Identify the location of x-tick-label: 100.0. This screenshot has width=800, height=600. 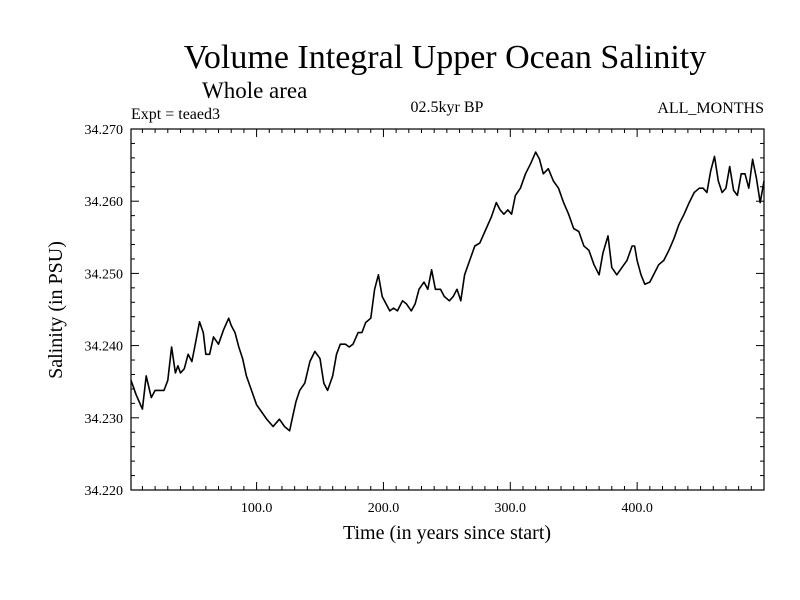
(257, 508).